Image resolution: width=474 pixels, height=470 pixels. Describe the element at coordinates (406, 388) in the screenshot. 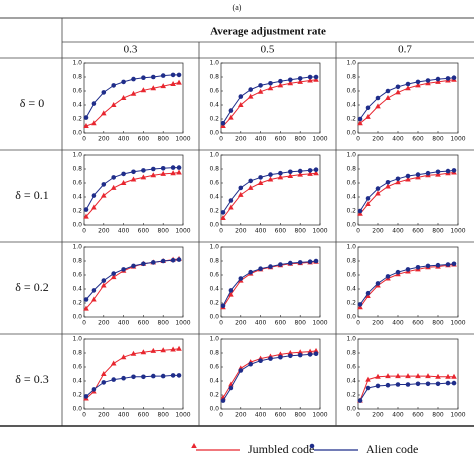

I see `series-line` at that location.